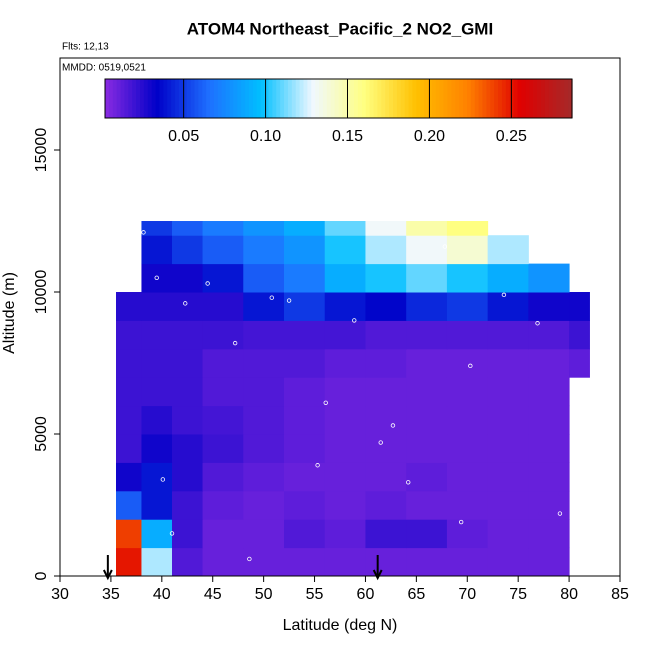 This screenshot has height=650, width=650. What do you see at coordinates (41, 575) in the screenshot?
I see `y-tick-label: 0` at bounding box center [41, 575].